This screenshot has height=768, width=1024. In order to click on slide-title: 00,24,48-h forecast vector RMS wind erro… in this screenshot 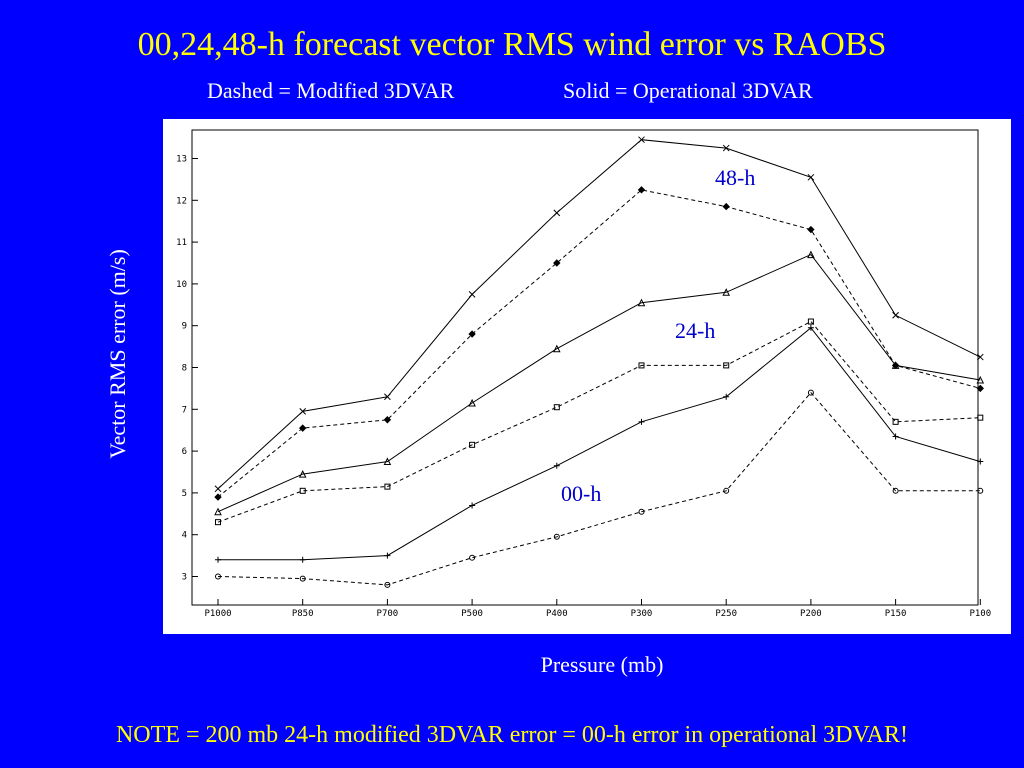, I will do `click(512, 44)`.